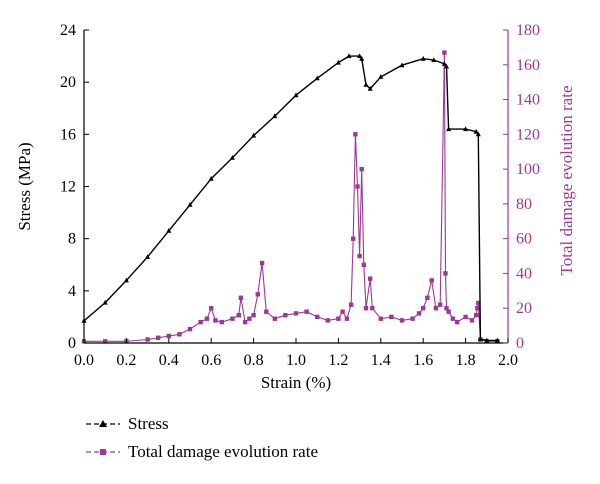 The width and height of the screenshot is (600, 484). Describe the element at coordinates (103, 423) in the screenshot. I see `stress-legend-swatch` at that location.